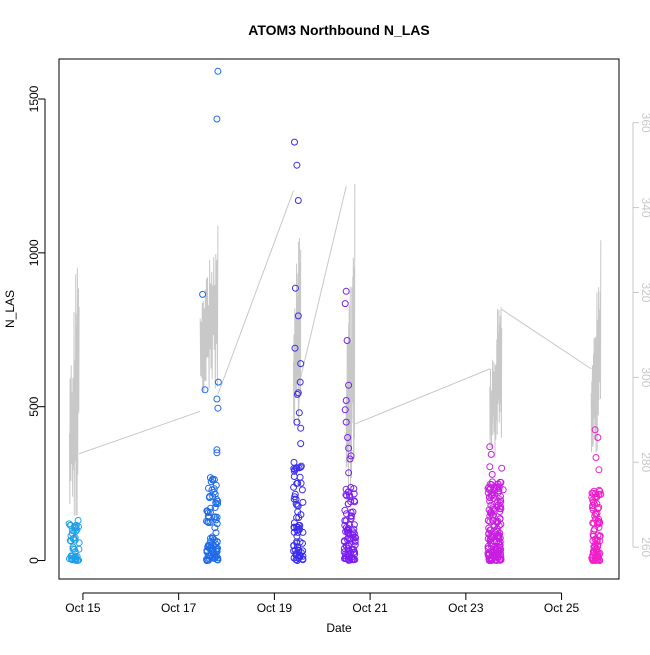 The image size is (650, 655). What do you see at coordinates (644, 292) in the screenshot?
I see `y-right-tick-label: 320` at bounding box center [644, 292].